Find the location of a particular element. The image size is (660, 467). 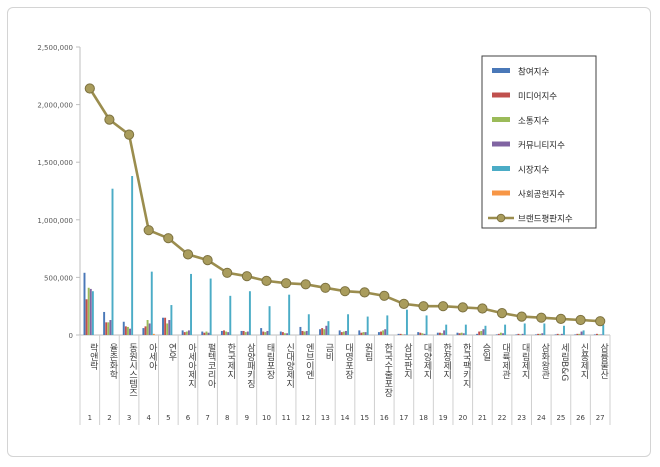

rank-label: 3 is located at coordinates (129, 418).